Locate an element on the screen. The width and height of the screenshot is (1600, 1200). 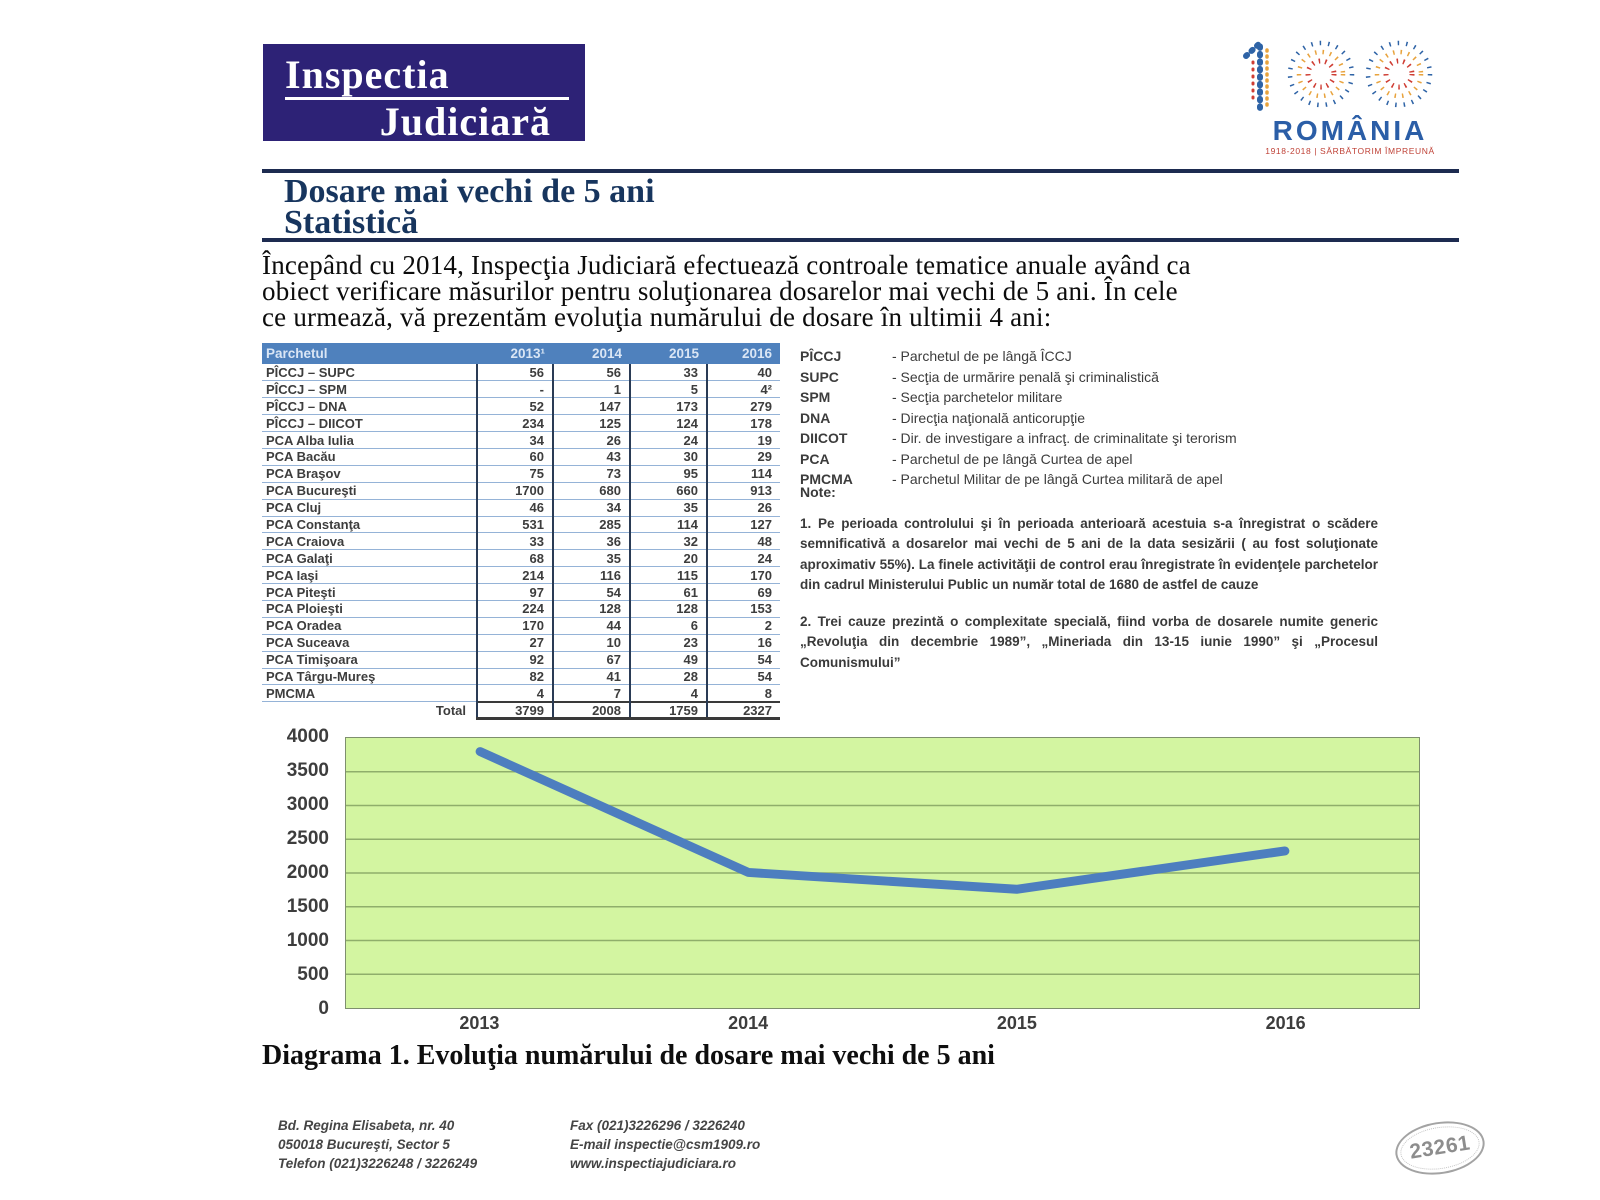
table-header-row: Parchetul 2013¹ 2014 2015 2016 is located at coordinates (521, 353).